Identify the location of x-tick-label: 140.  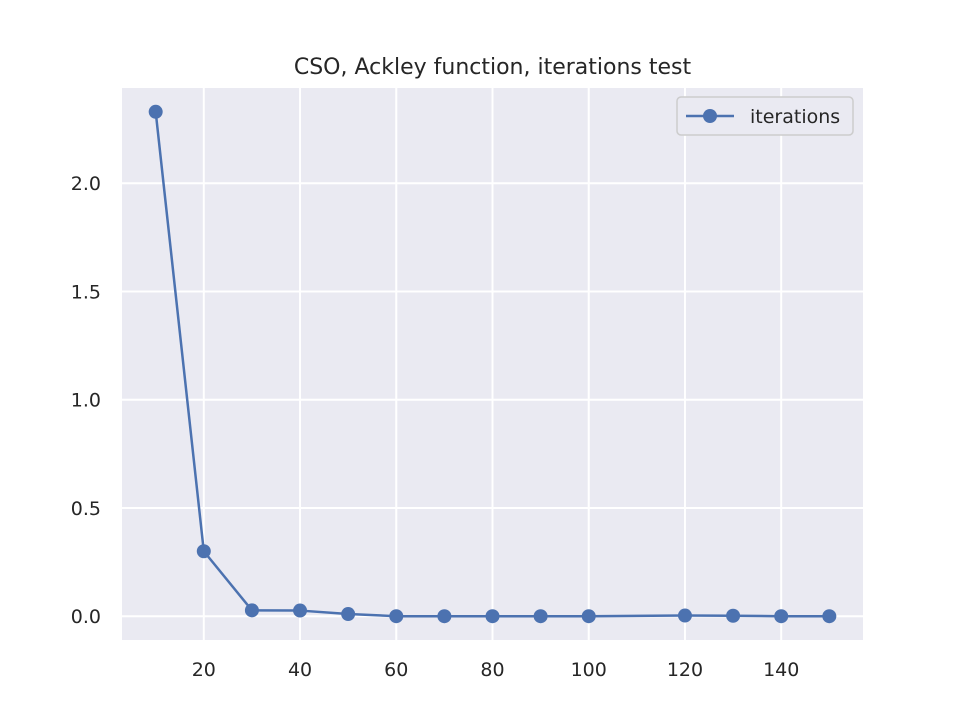
(781, 670).